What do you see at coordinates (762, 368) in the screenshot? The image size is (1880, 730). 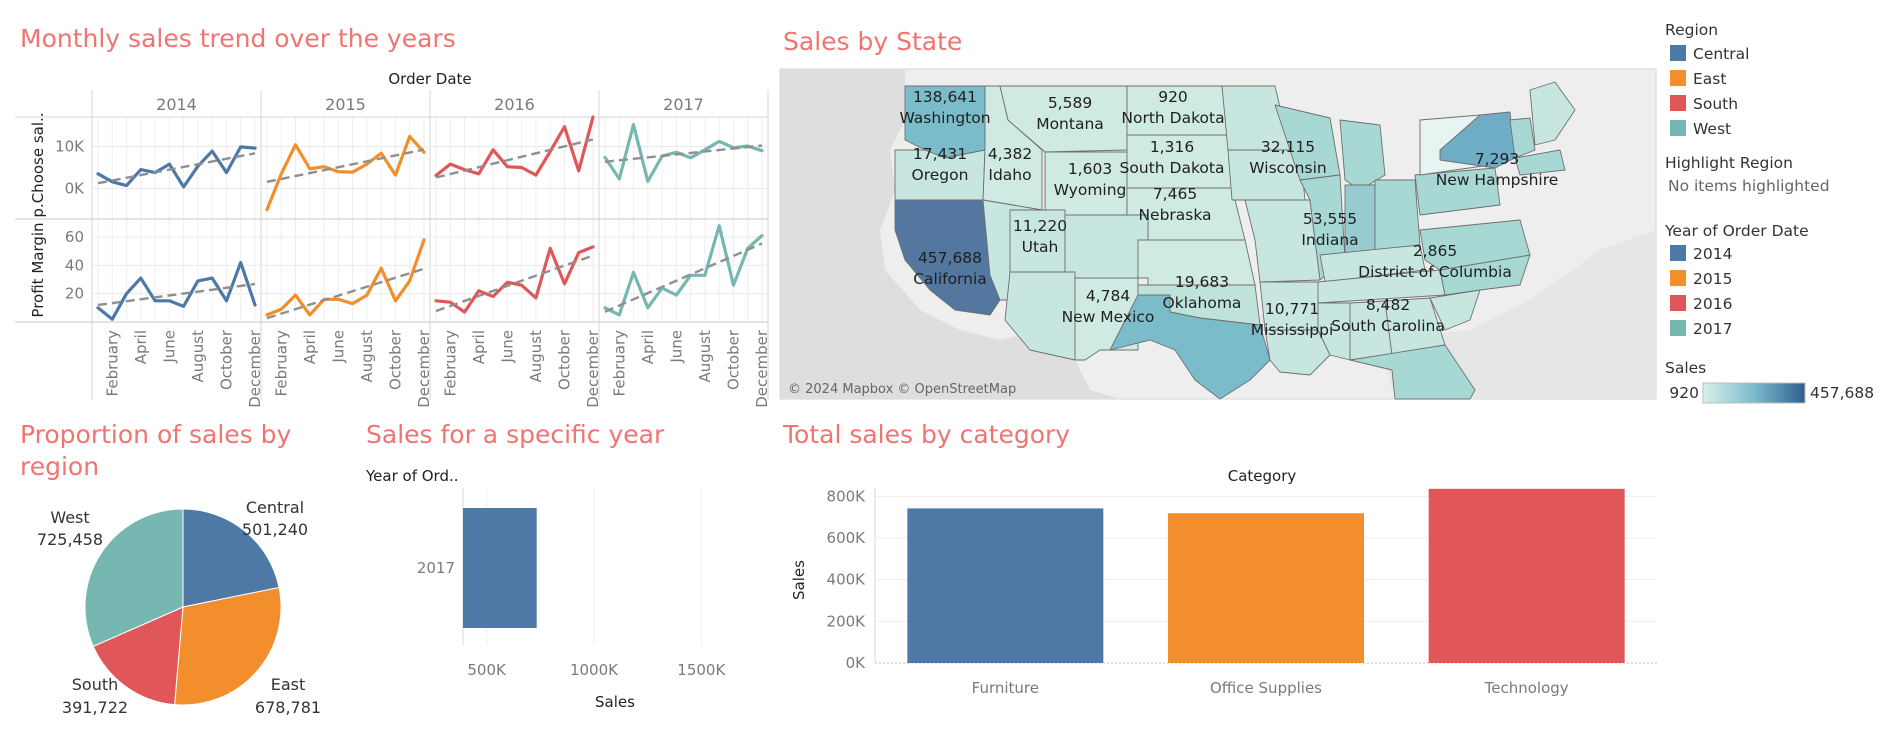 I see `month-tick-december: December` at bounding box center [762, 368].